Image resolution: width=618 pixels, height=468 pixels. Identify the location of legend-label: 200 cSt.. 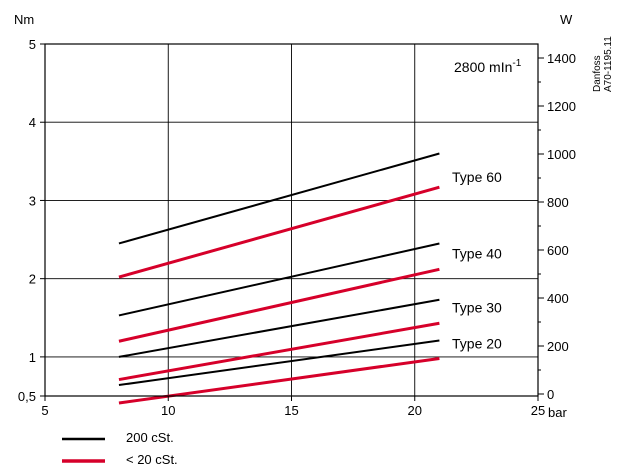
(150, 437).